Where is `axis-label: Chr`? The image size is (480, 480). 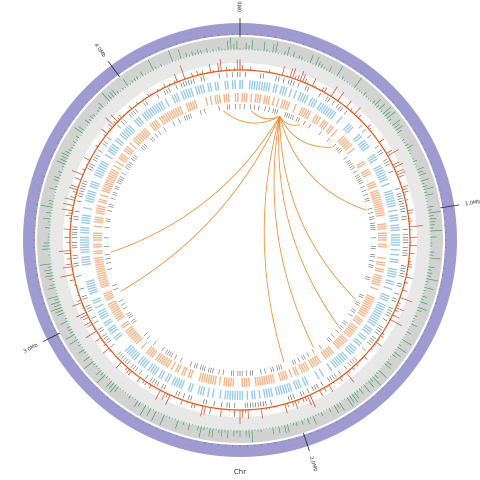
axis-label: Chr is located at coordinates (240, 472).